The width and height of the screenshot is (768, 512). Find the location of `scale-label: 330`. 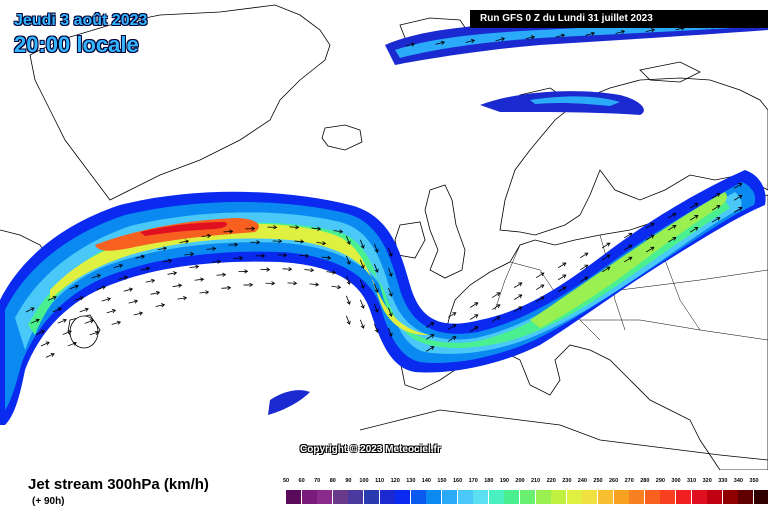

scale-label: 330 is located at coordinates (723, 481).